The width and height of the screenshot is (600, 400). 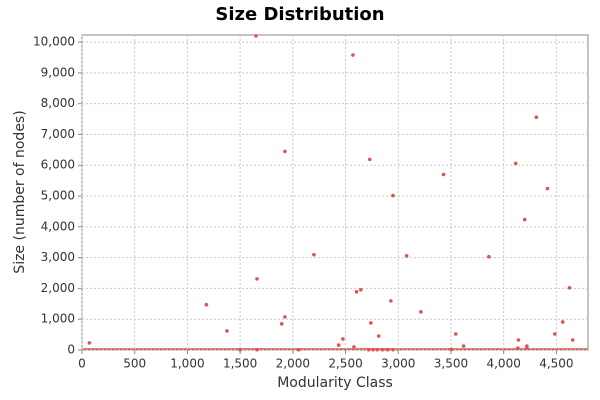 I want to click on y-tick-label: 6,000, so click(x=58, y=165).